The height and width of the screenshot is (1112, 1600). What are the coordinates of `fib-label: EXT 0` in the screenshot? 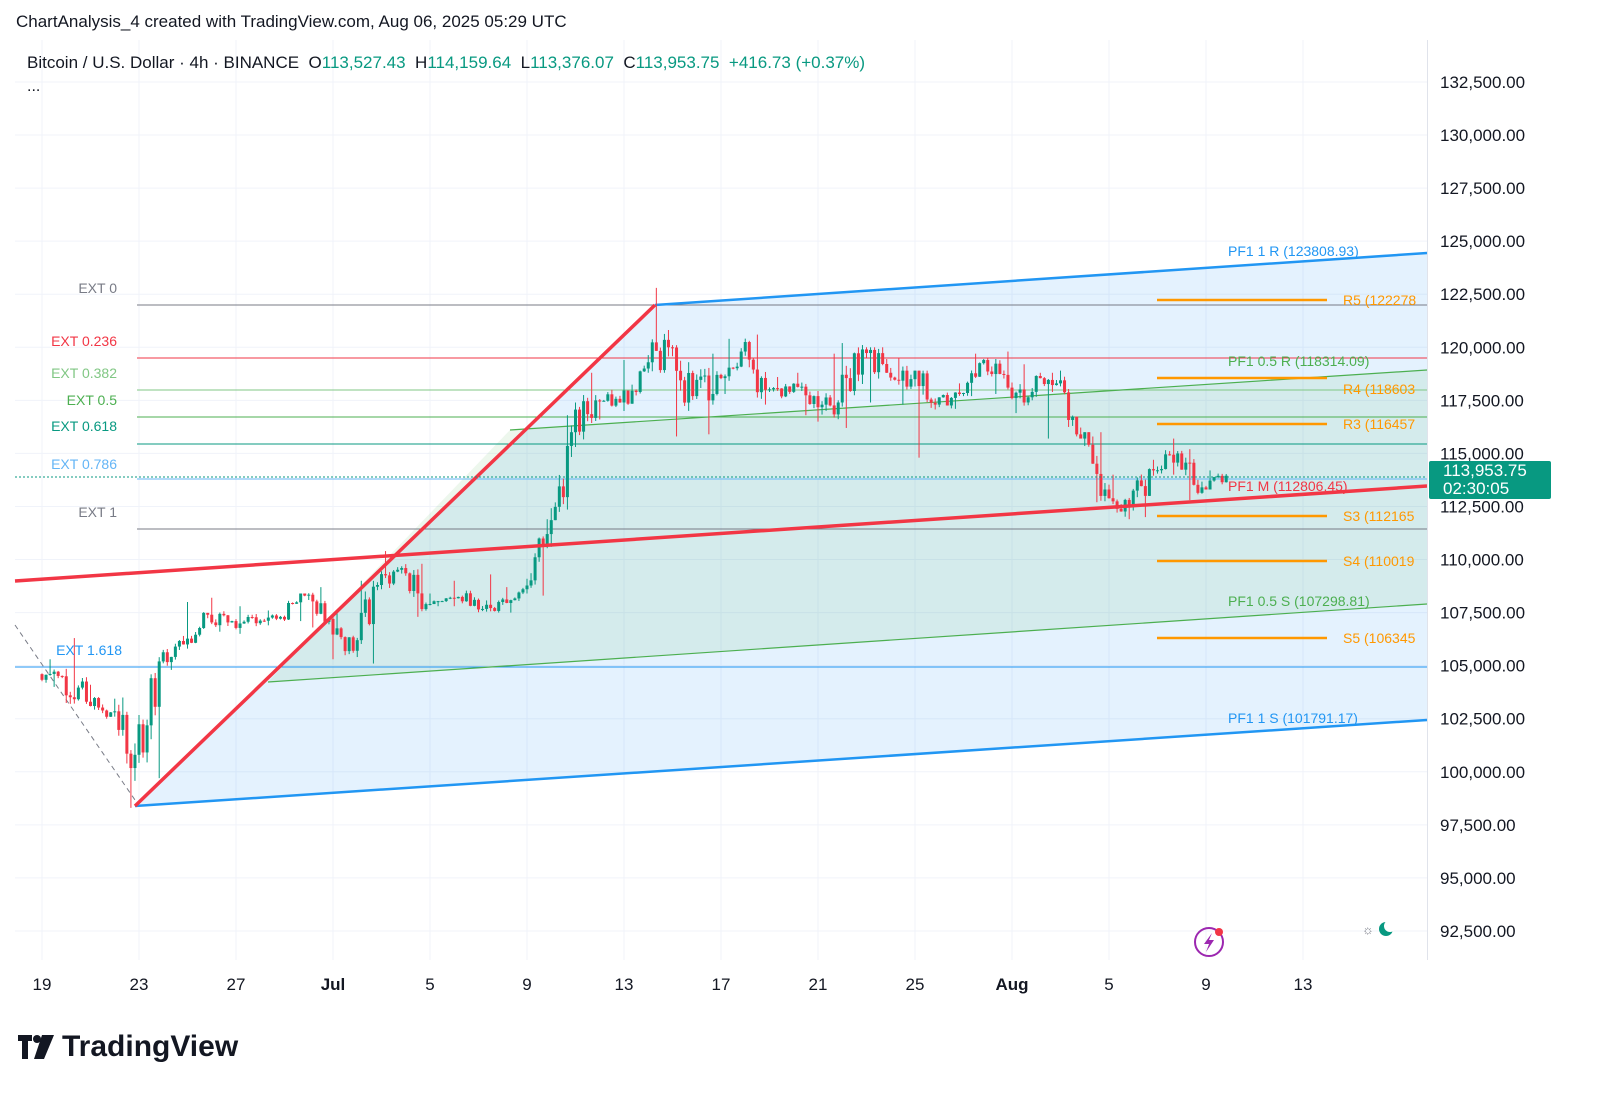 It's located at (97, 288).